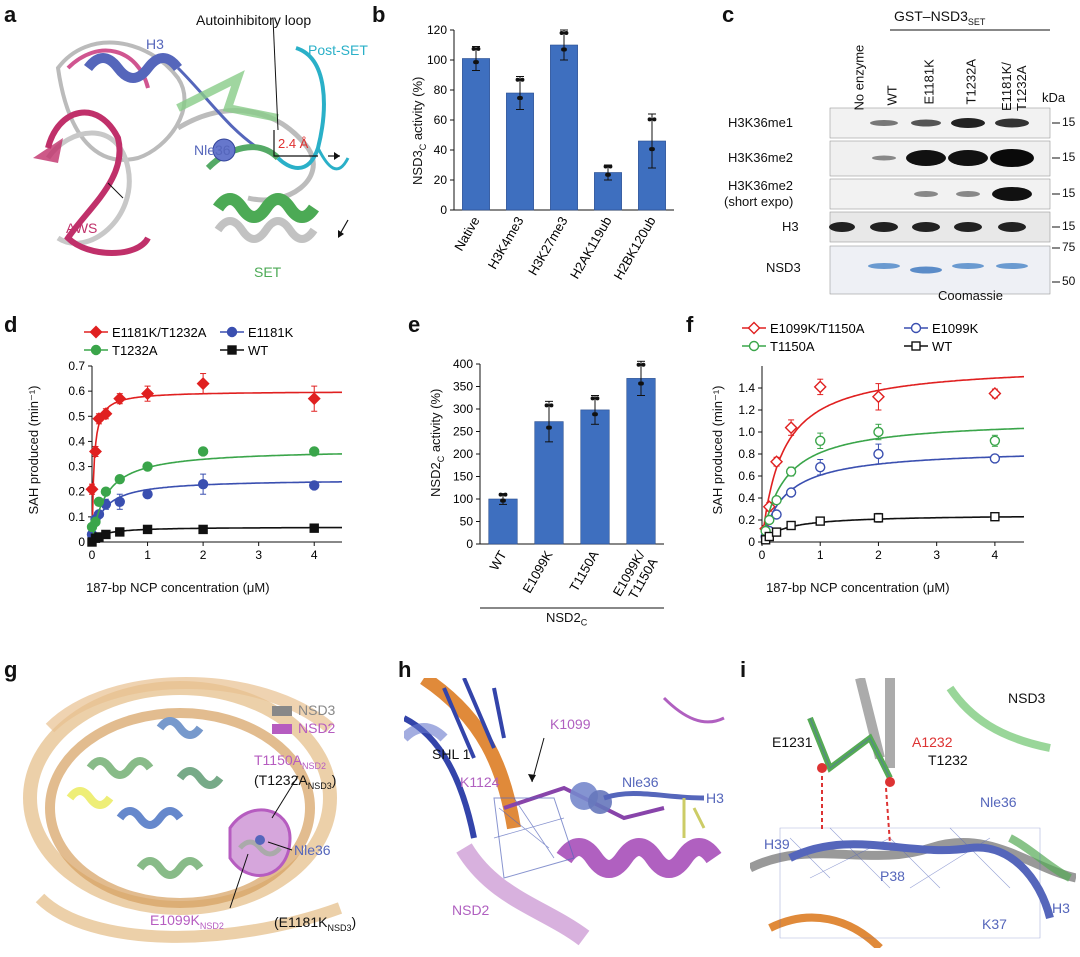 Image resolution: width=1080 pixels, height=957 pixels. Describe the element at coordinates (995, 555) in the screenshot. I see `f-xtick-label: 4` at that location.